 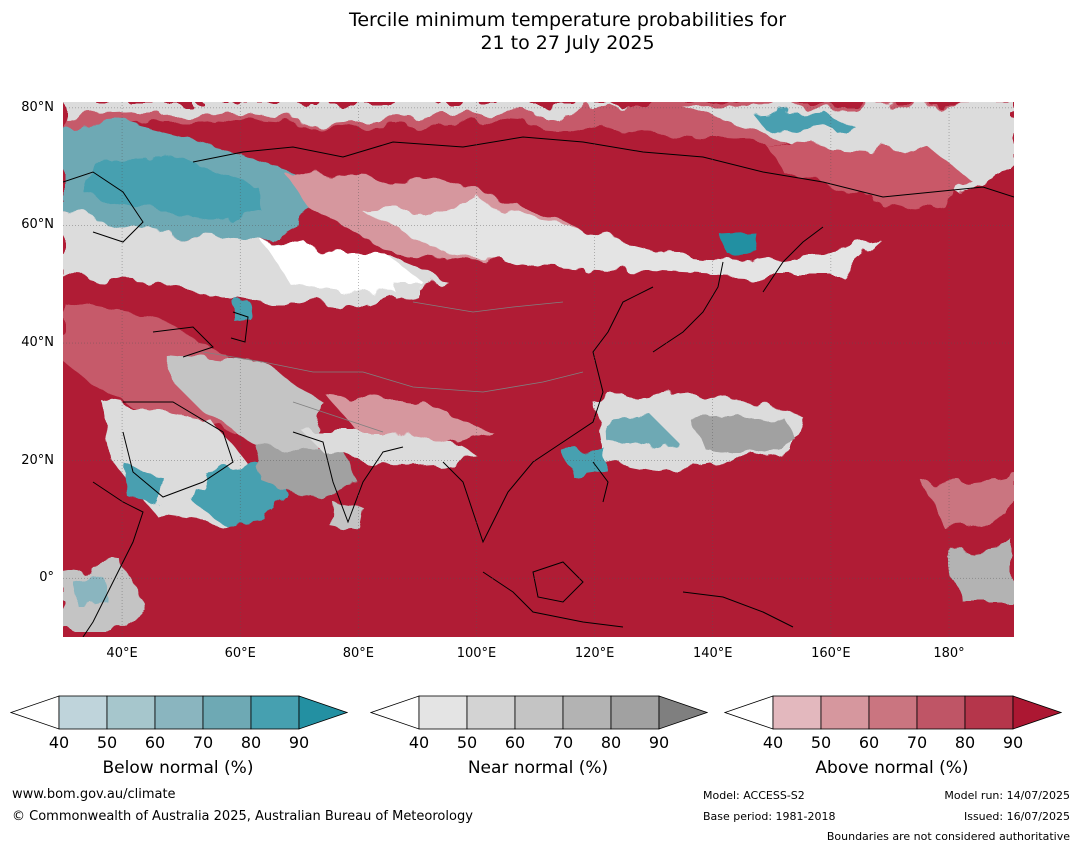 What do you see at coordinates (769, 816) in the screenshot?
I see `footer-base-period: Base period: 1981-2018` at bounding box center [769, 816].